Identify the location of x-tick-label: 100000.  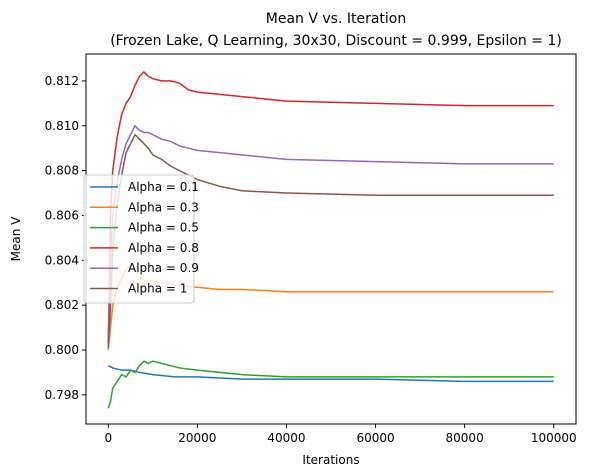
(554, 438).